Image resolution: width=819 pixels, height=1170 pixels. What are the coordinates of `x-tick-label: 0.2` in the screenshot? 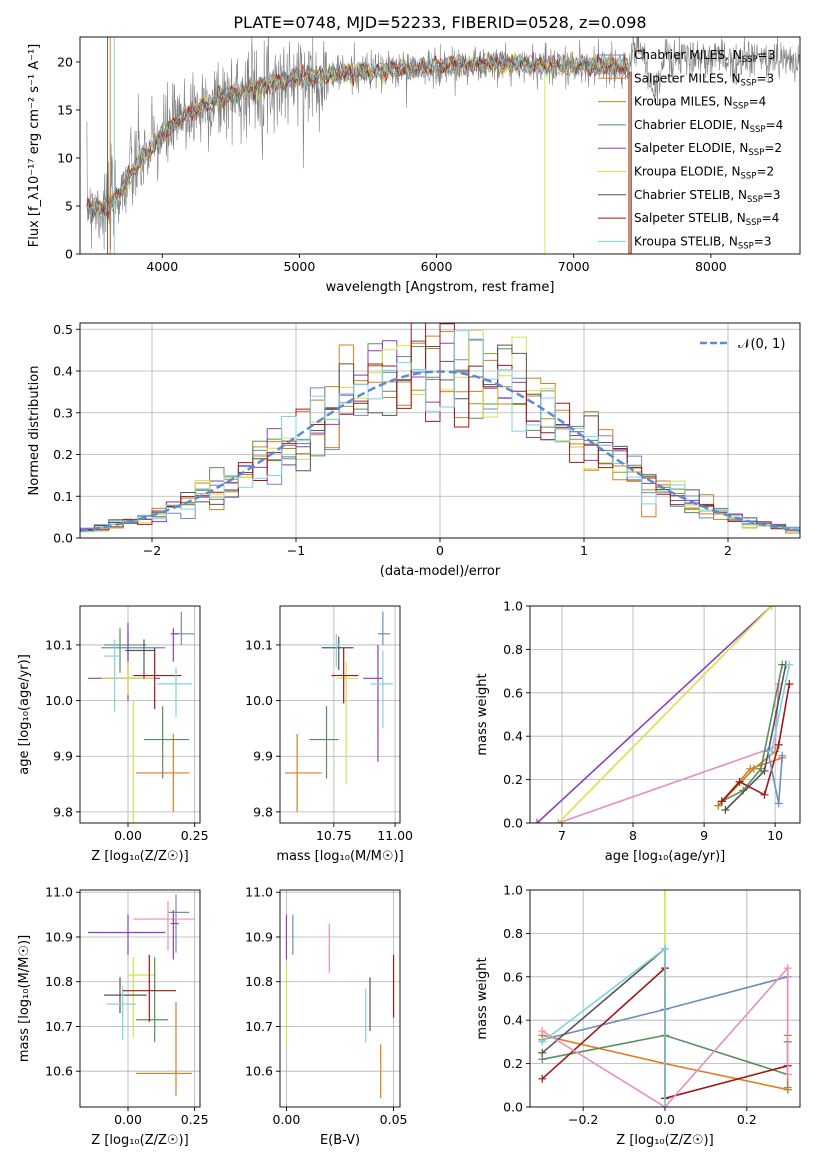 It's located at (747, 1119).